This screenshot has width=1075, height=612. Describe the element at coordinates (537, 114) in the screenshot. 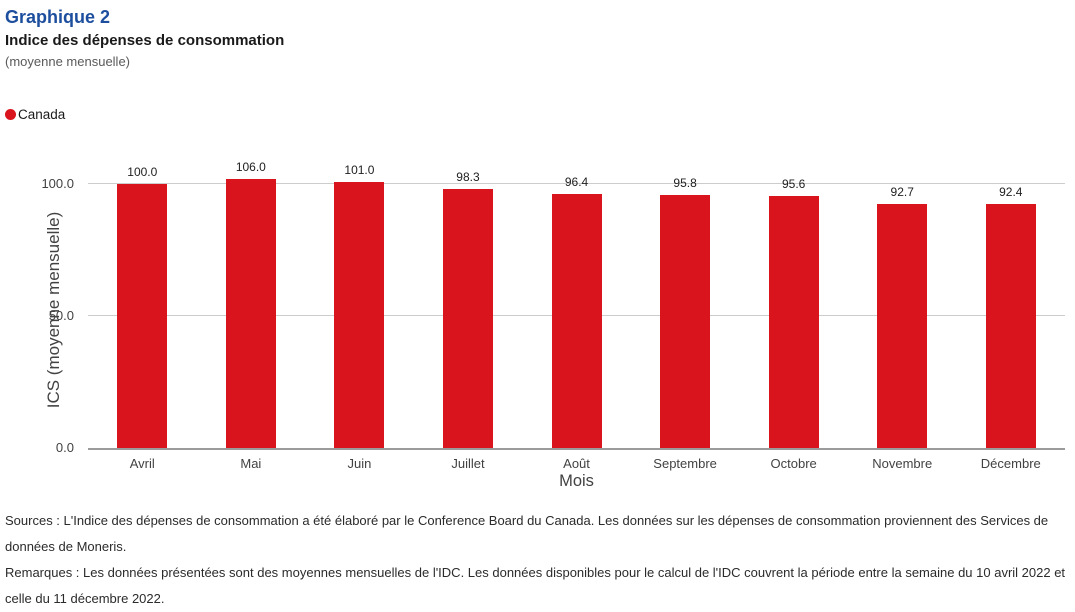

I see `legend: Canada` at that location.